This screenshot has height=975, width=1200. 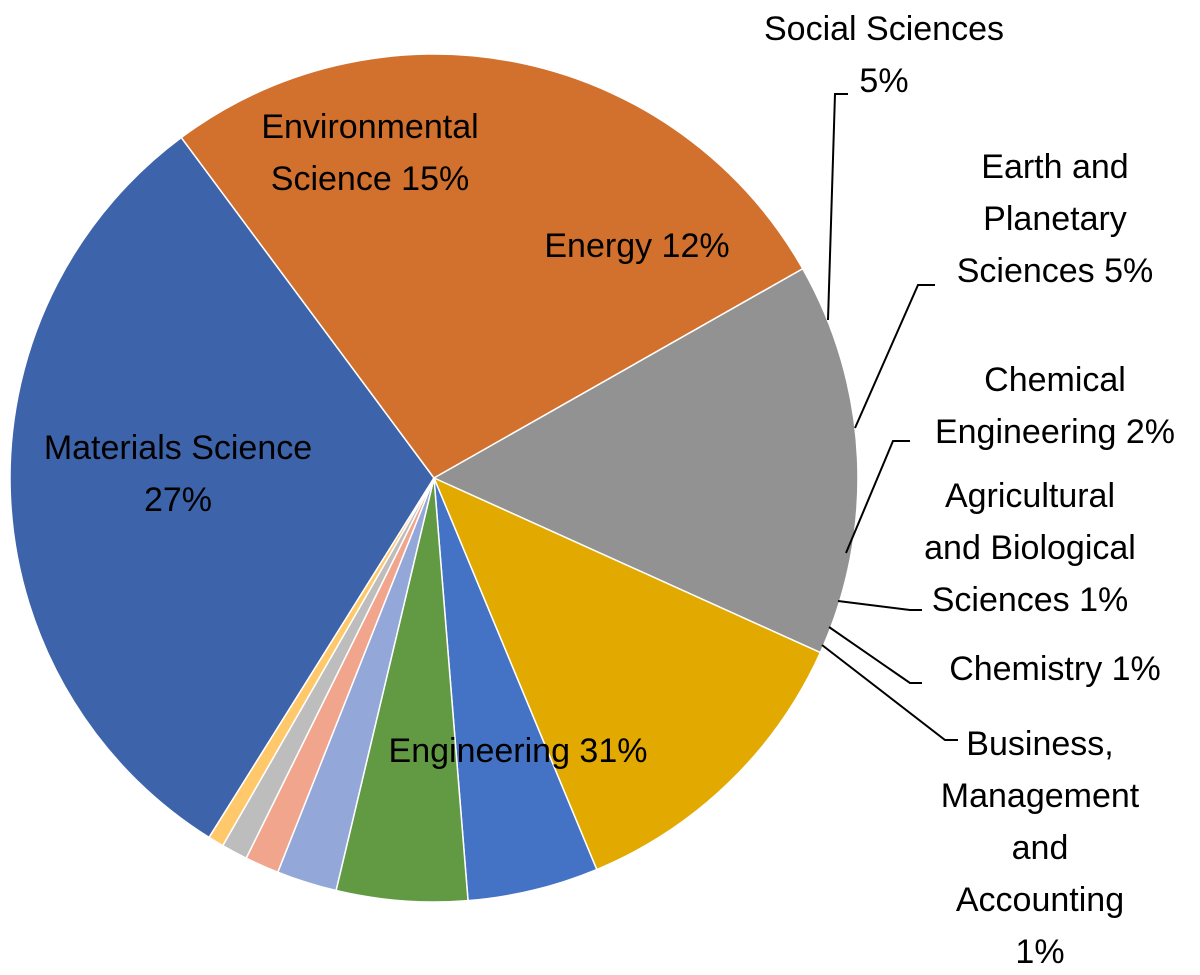 I want to click on slice-label: Chemistry 1%, so click(x=1055, y=669).